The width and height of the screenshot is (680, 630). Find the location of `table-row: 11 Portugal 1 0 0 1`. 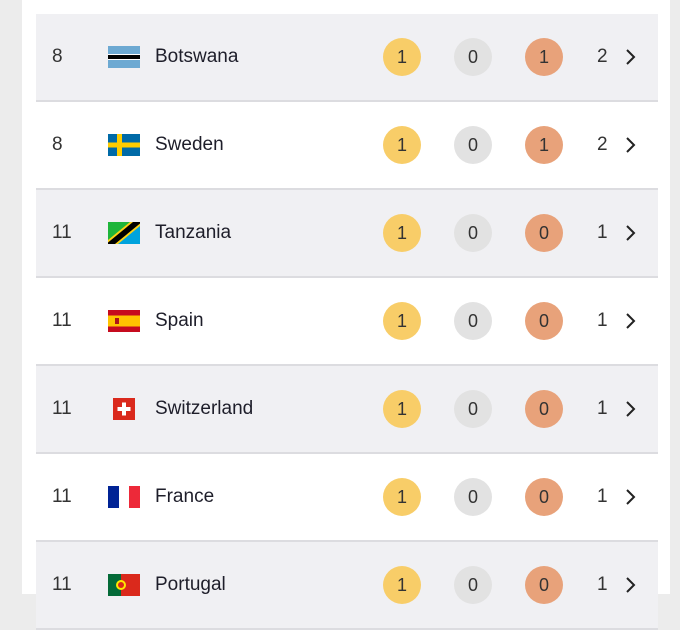

table-row: 11 Portugal 1 0 0 1 is located at coordinates (347, 586).